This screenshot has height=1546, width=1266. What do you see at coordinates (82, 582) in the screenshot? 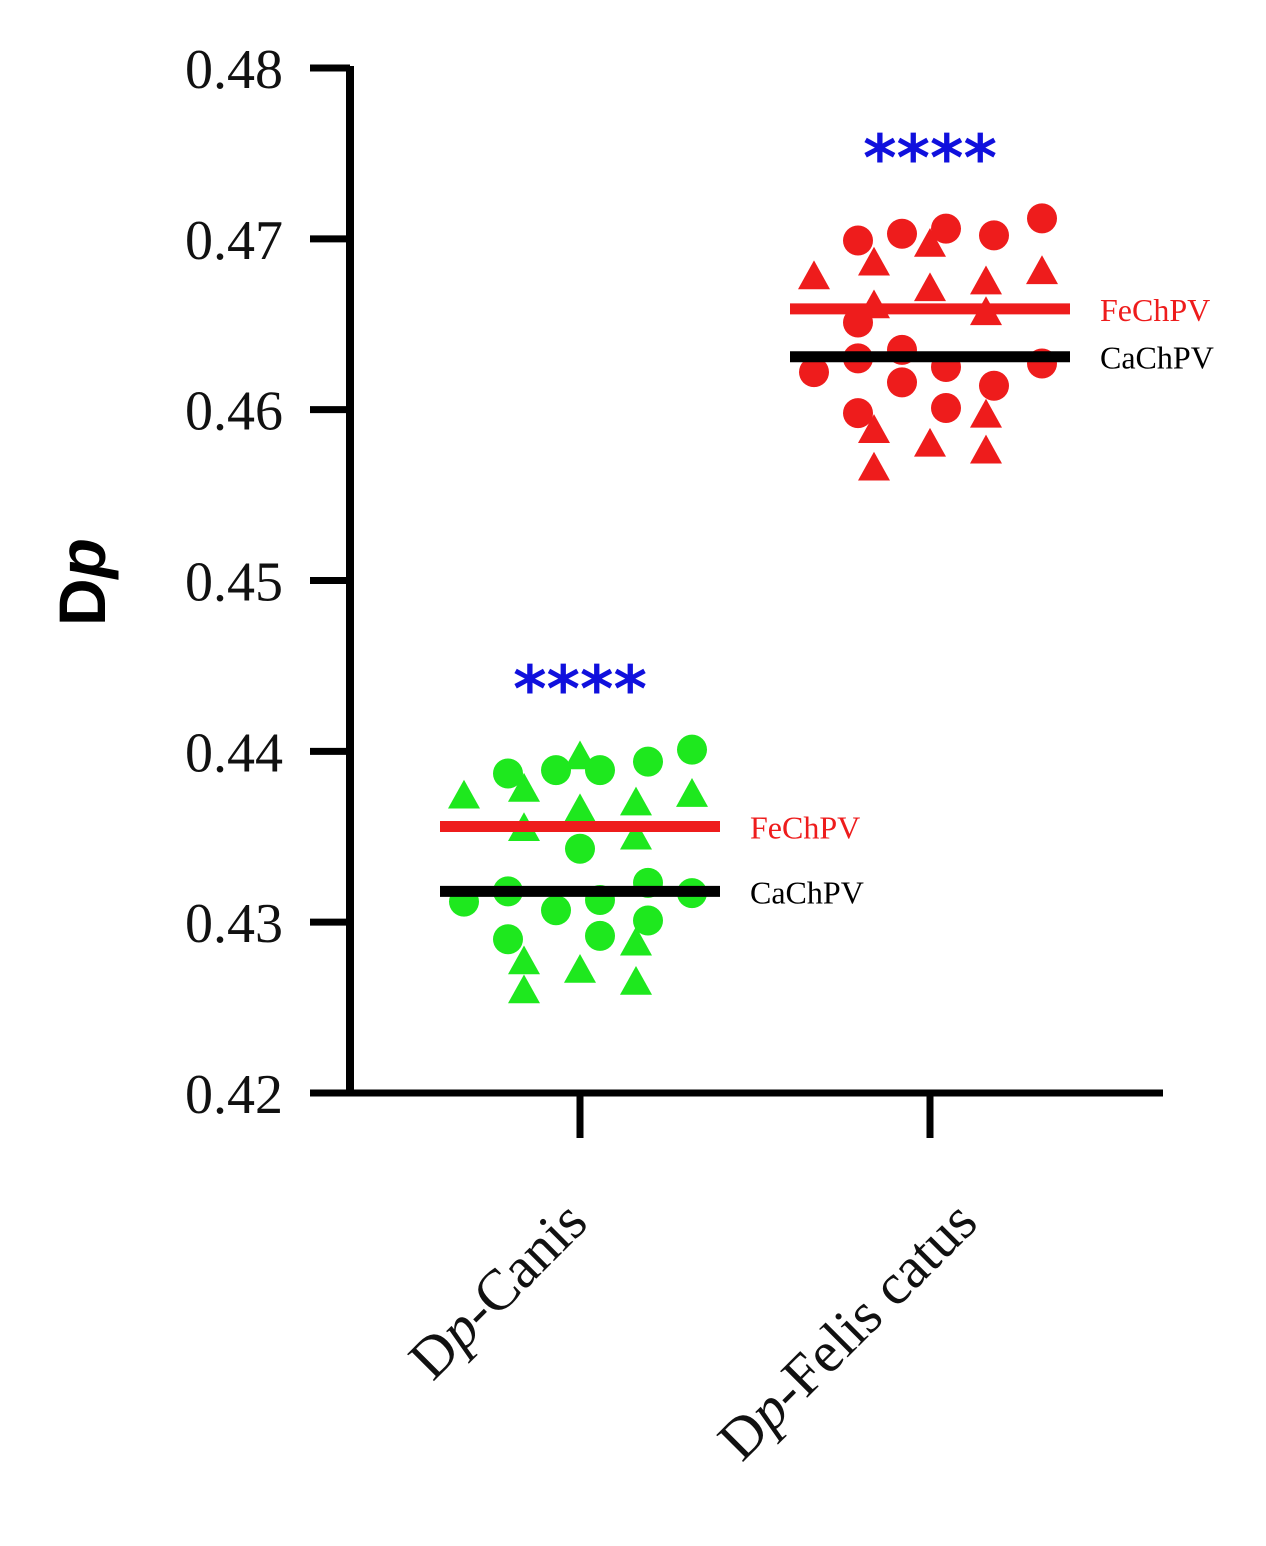
I see `y-axis-label: Dp` at bounding box center [82, 582].